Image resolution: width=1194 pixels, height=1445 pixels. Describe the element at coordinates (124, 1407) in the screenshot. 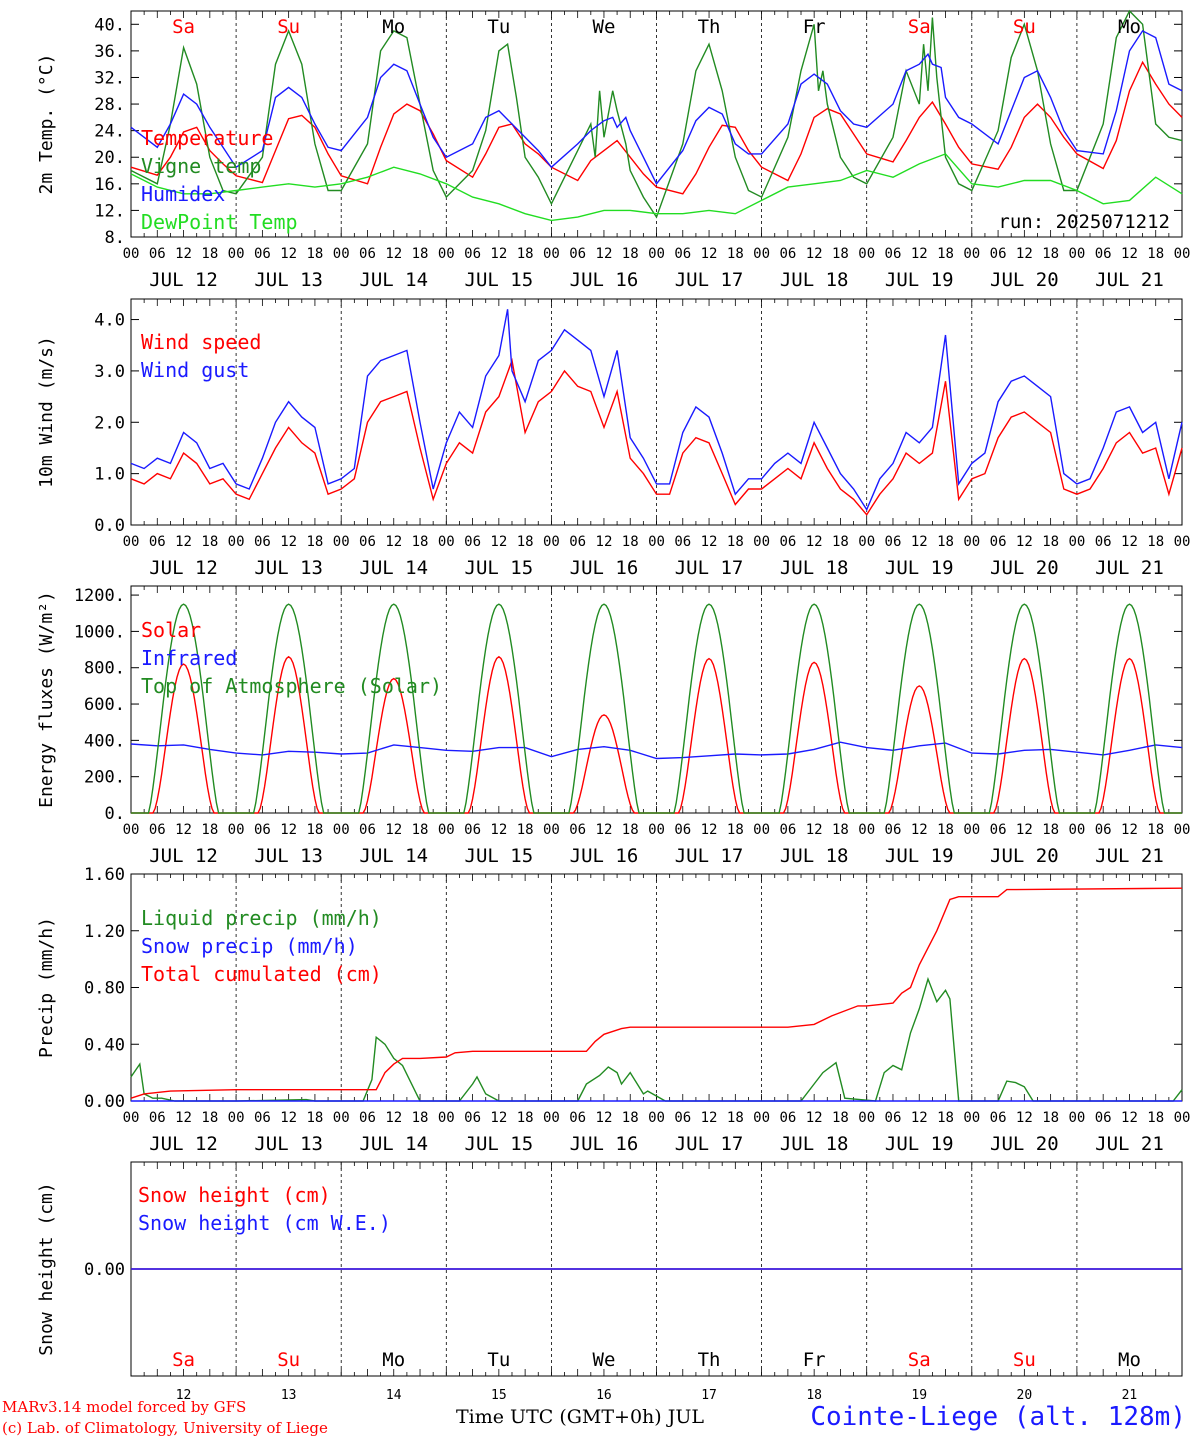

I see `model-credit: MARv3.14 model forced by GFS` at that location.